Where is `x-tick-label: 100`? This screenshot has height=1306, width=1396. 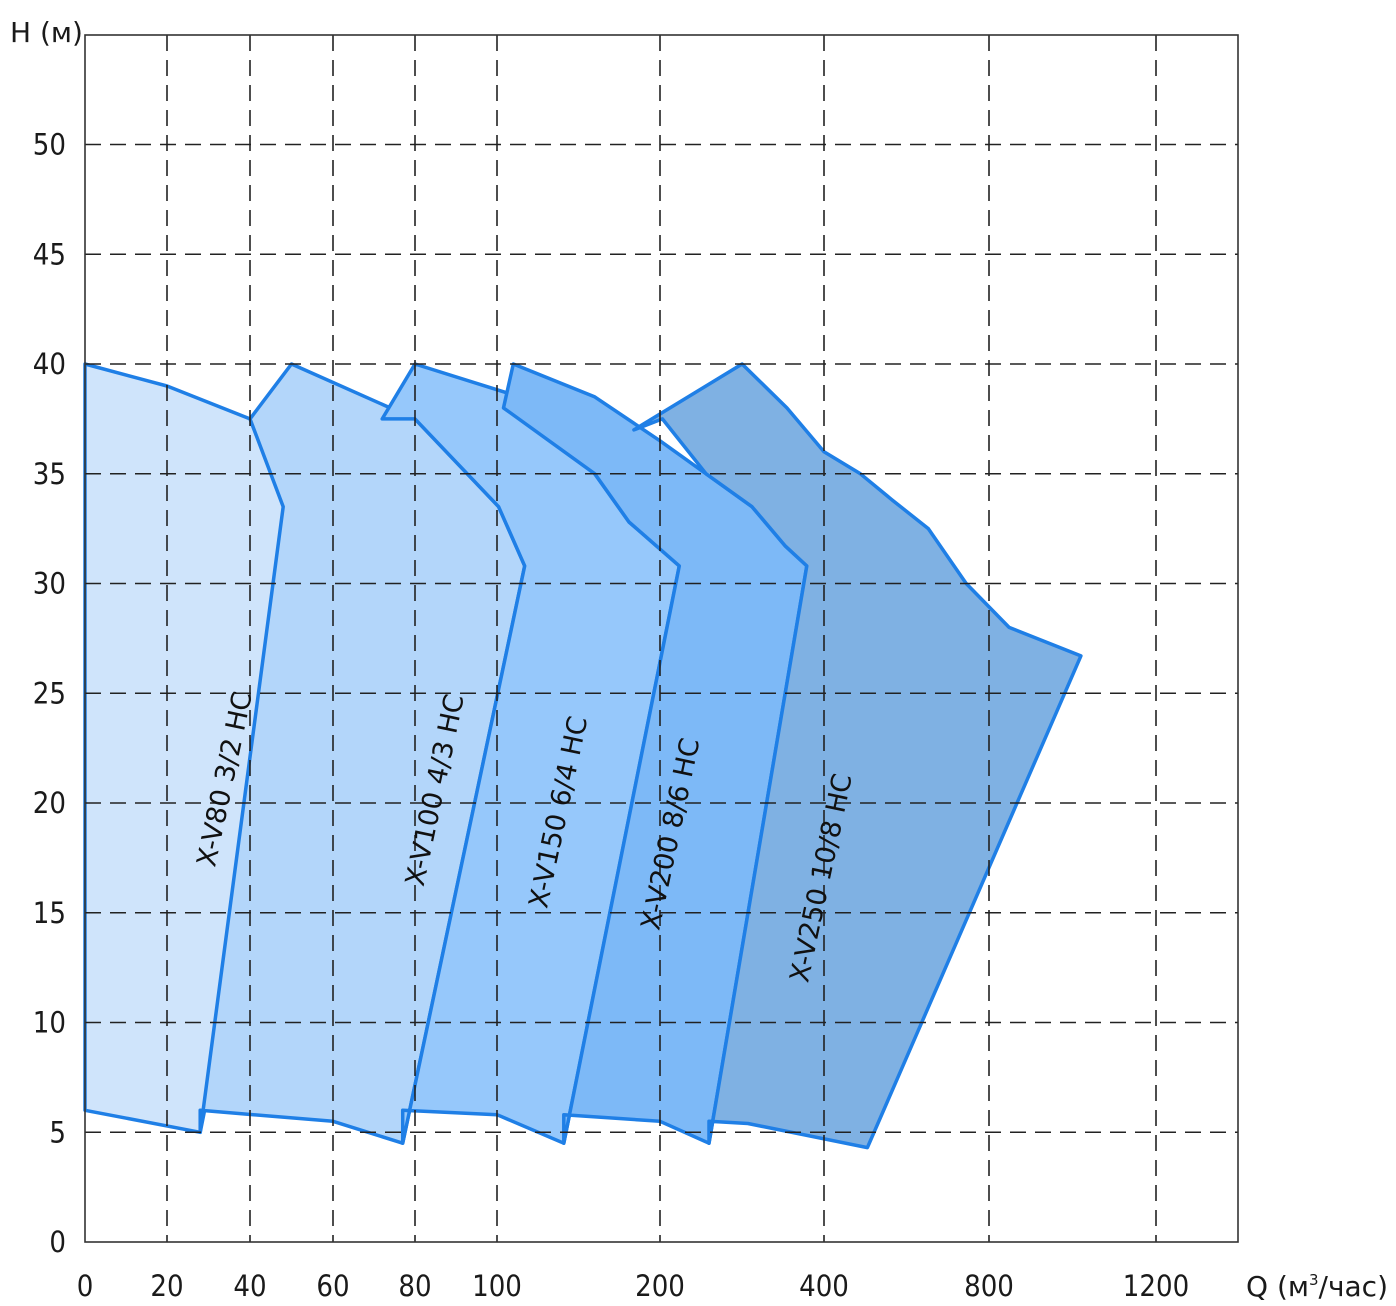
x-tick-label: 100 is located at coordinates (497, 1286).